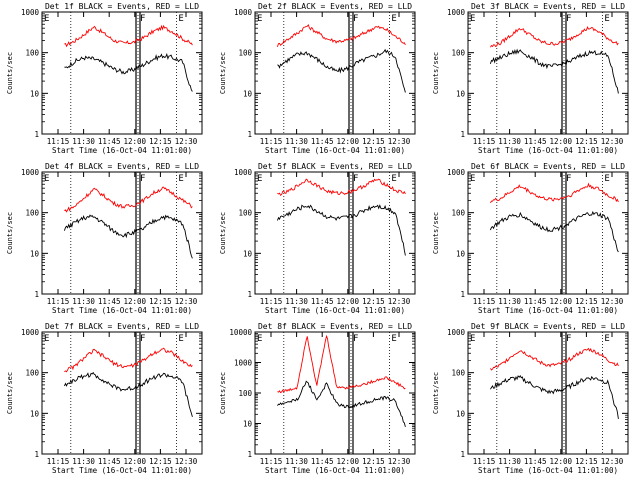  I want to click on chart-title: Det 3f BLACK = Events, RED = LLD, so click(548, 6).